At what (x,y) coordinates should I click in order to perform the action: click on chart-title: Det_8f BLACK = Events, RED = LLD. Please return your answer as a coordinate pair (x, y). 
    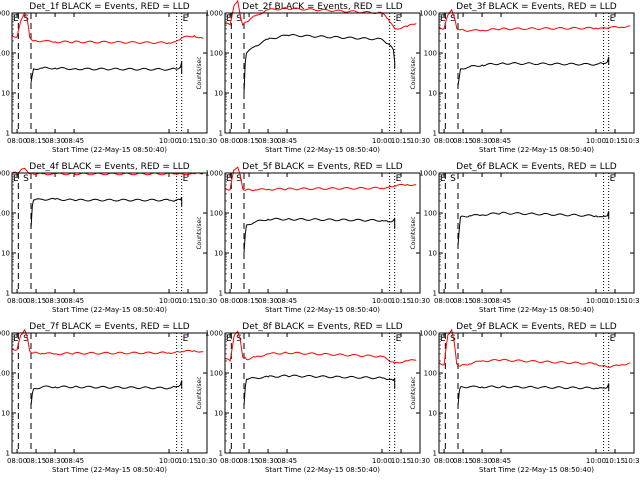
    Looking at the image, I should click on (322, 327).